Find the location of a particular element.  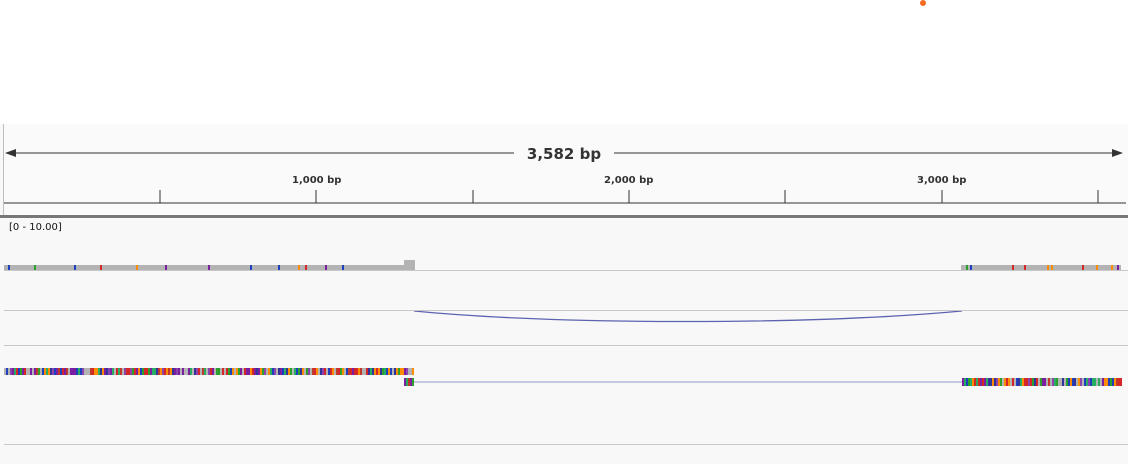

coverage-mismatches is located at coordinates (563, 267).